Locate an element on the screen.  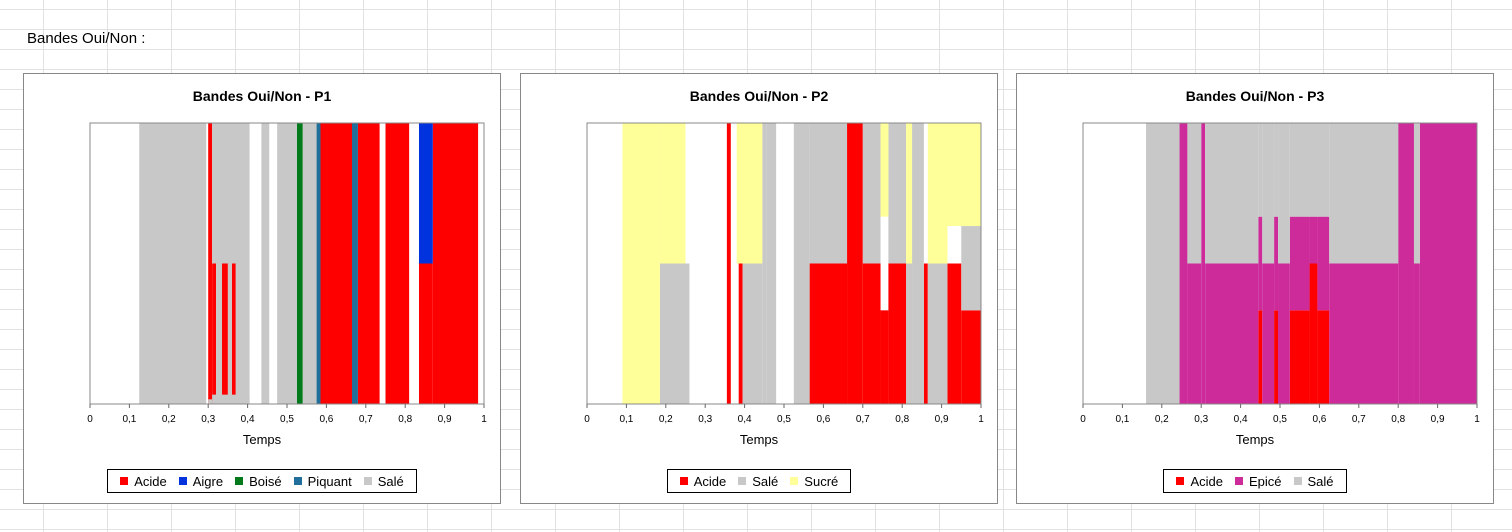
legend-item-sucré: Sucré is located at coordinates (814, 481).